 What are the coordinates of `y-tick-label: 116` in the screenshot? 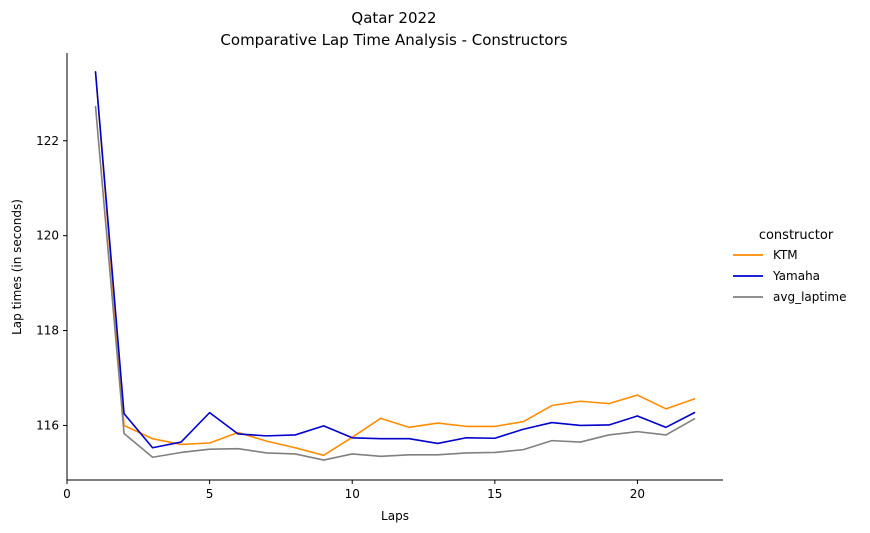 It's located at (47, 425).